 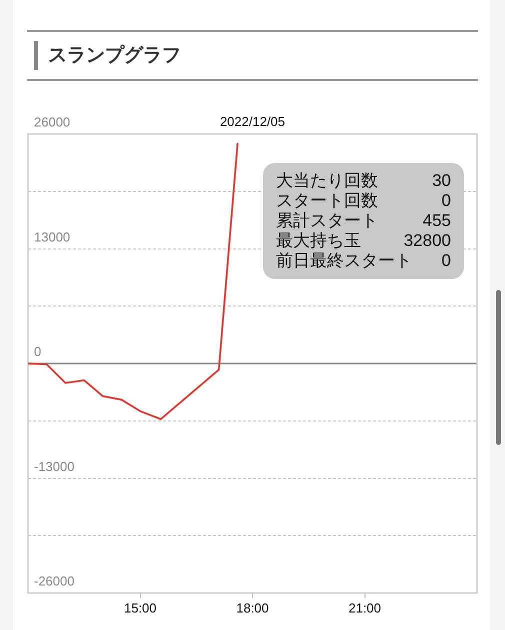 I want to click on y-tick-label: 13000, so click(x=52, y=236).